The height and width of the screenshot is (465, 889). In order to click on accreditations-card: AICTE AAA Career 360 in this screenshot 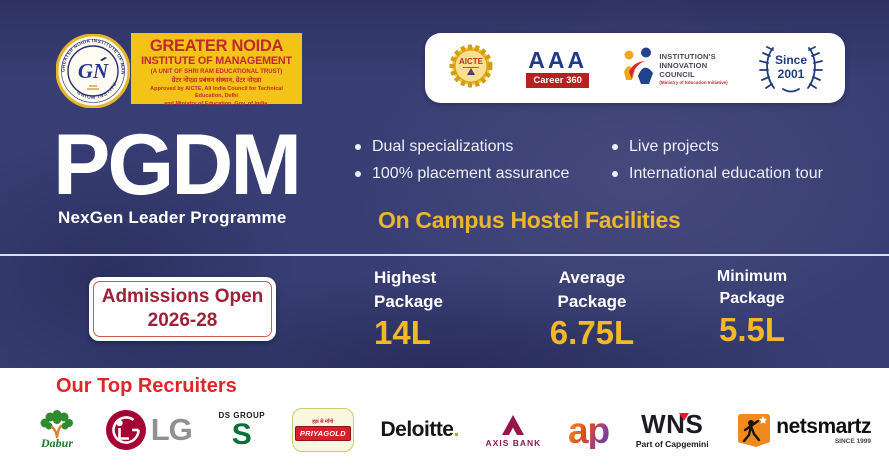, I will do `click(635, 68)`.